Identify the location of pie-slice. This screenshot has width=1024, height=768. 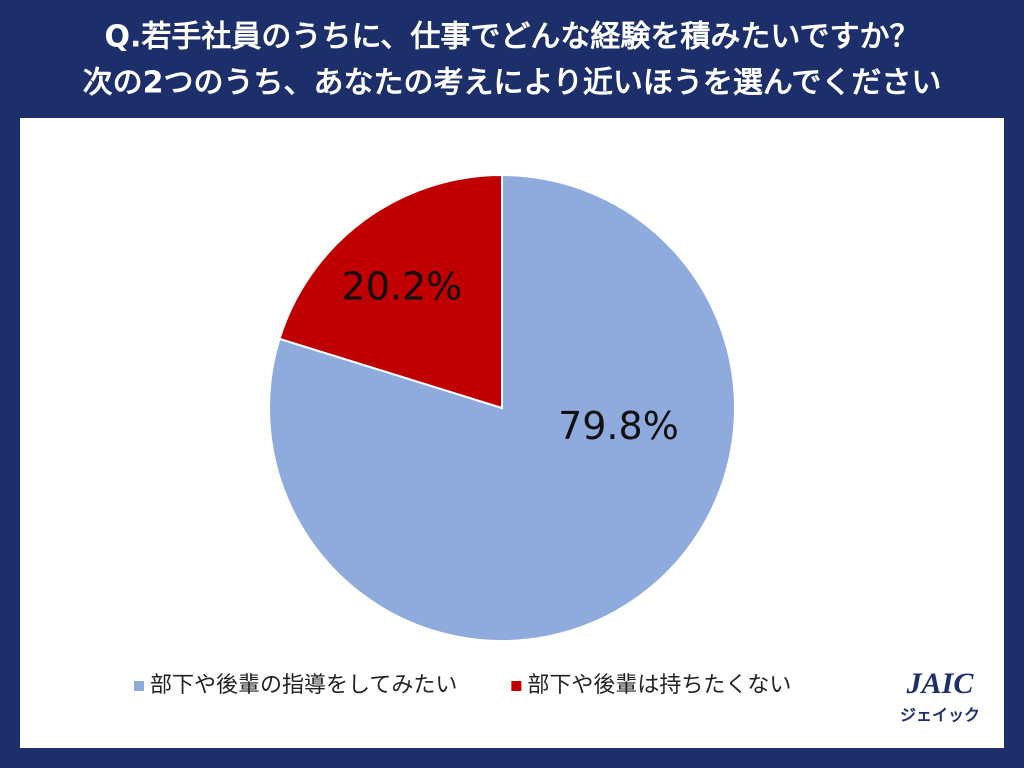
(390, 291).